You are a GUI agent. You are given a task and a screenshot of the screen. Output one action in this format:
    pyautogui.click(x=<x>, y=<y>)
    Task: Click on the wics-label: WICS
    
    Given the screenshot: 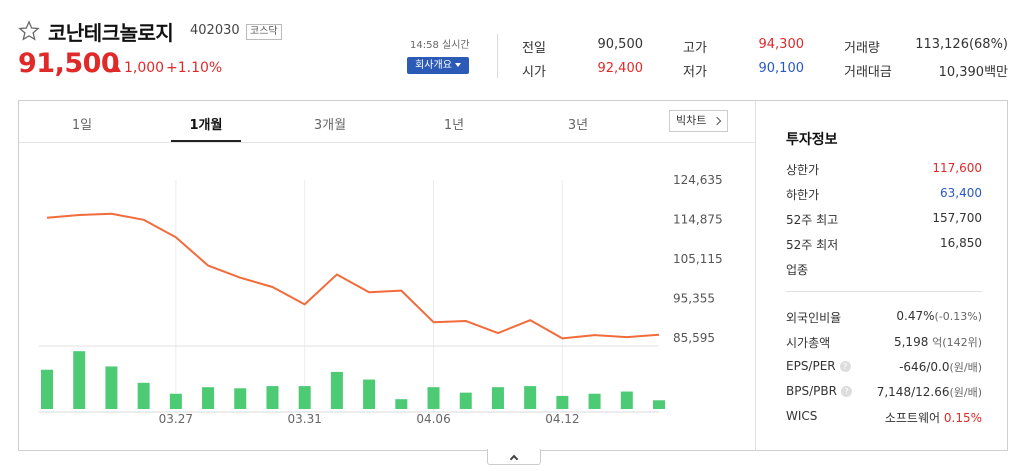 What is the action you would take?
    pyautogui.click(x=802, y=416)
    